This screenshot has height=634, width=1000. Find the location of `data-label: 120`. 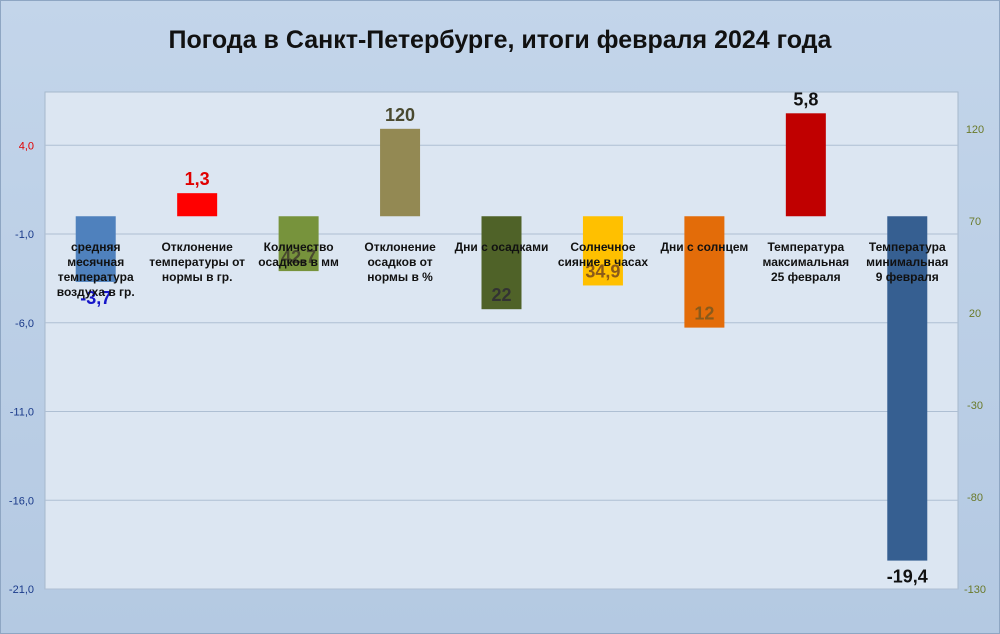

data-label: 120 is located at coordinates (400, 115).